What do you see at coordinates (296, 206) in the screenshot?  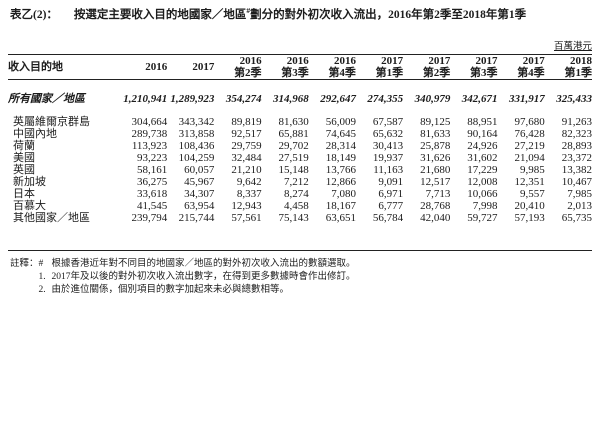 I see `value-cell: 4,458` at bounding box center [296, 206].